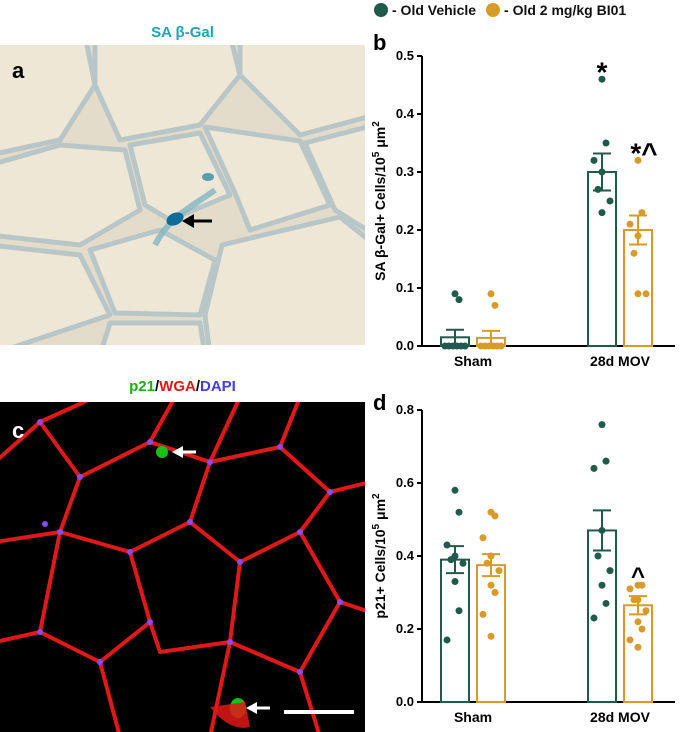  Describe the element at coordinates (218, 386) in the screenshot. I see `panel-c-title-dapi: DAPI` at that location.